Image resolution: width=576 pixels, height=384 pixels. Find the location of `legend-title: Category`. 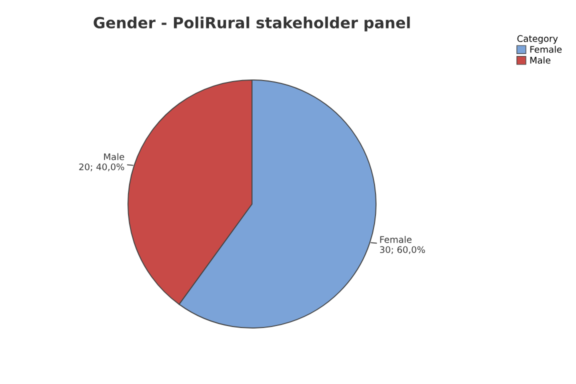

legend-title: Category is located at coordinates (537, 39).